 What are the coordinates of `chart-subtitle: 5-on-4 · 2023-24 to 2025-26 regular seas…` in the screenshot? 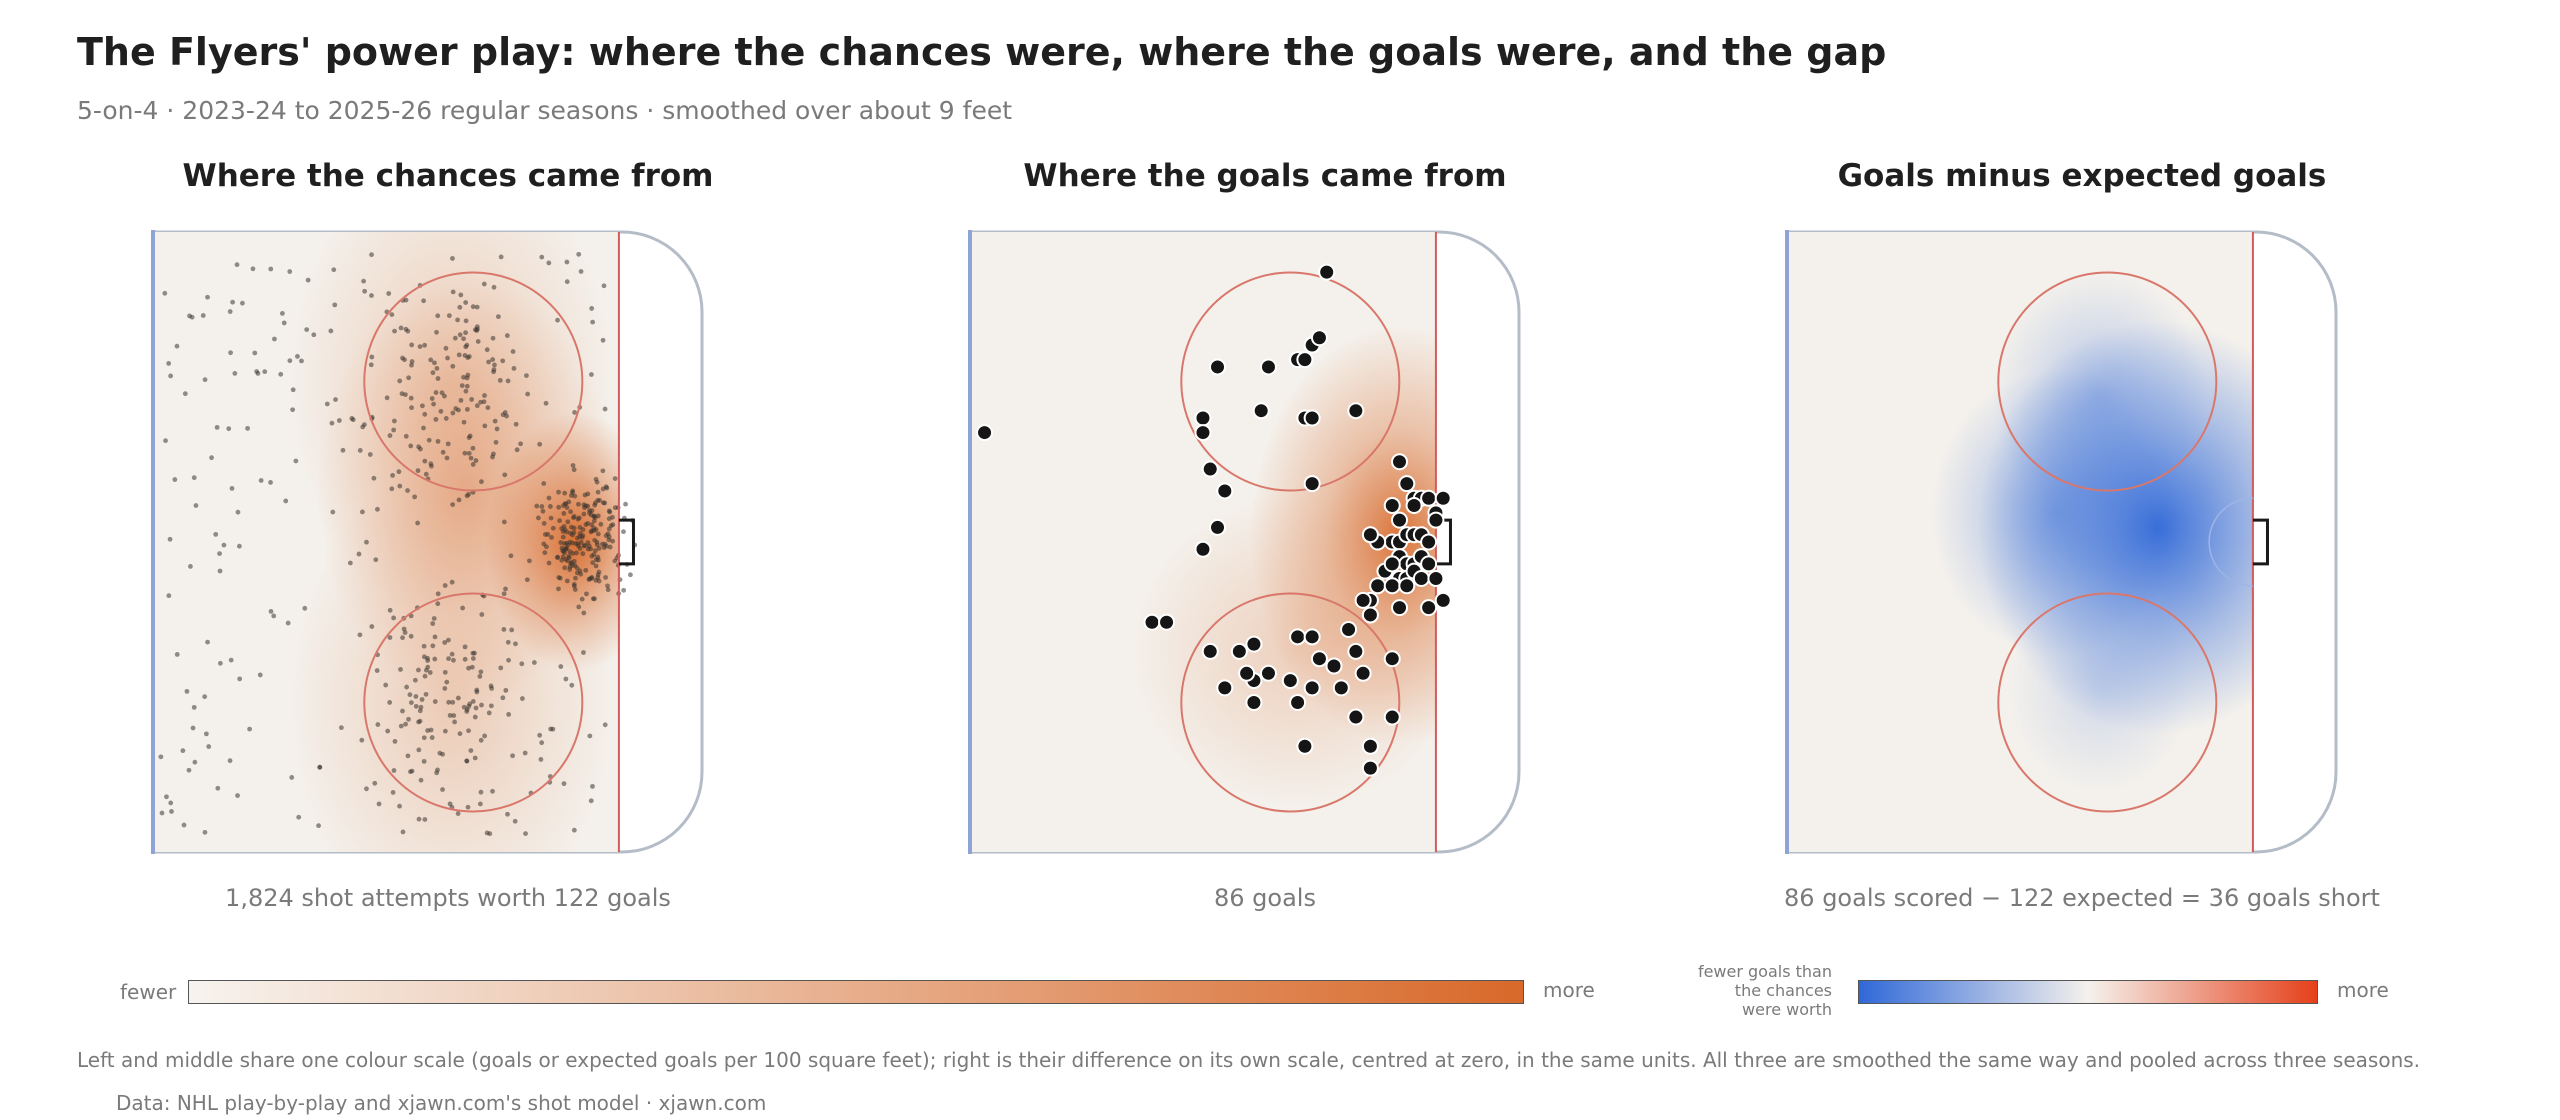 It's located at (545, 110).